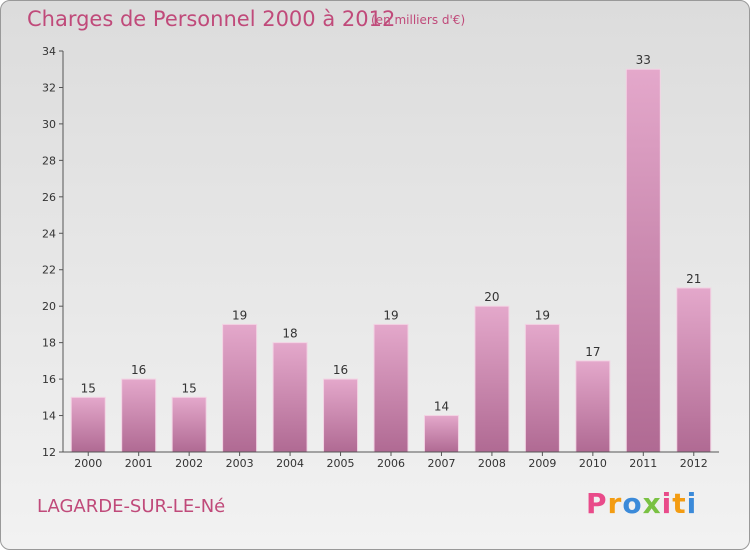 This screenshot has width=750, height=550. I want to click on x-tick-label-2002: 2002, so click(189, 463).